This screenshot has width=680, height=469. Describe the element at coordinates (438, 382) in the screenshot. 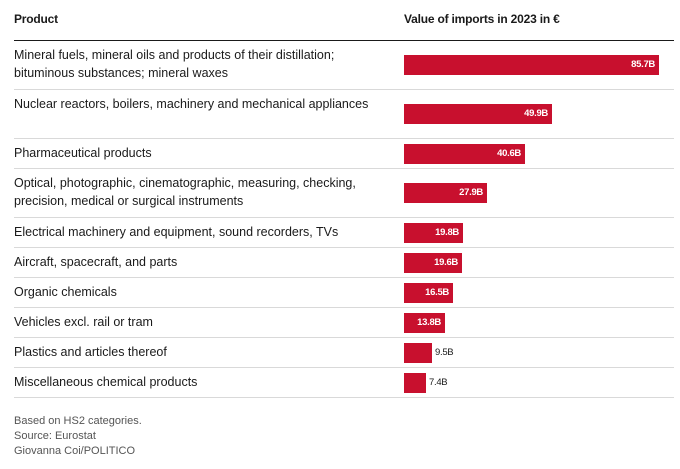

I see `value-label: 7.4B` at that location.